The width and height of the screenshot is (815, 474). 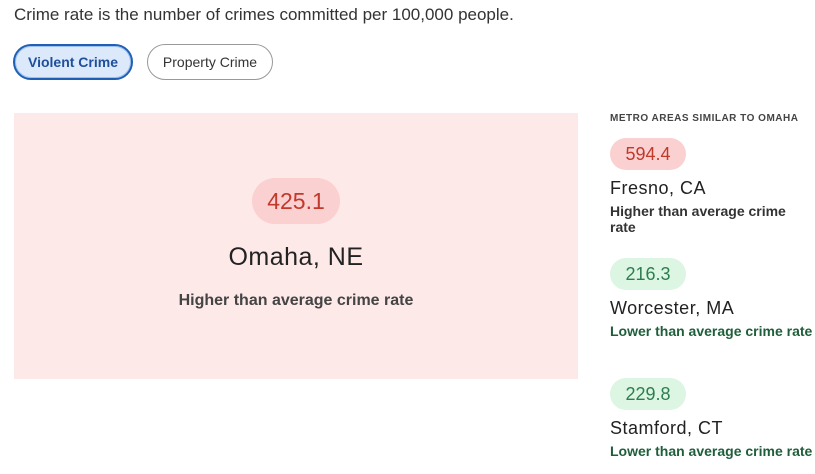 What do you see at coordinates (672, 308) in the screenshot?
I see `city-name: Worcester, MA` at bounding box center [672, 308].